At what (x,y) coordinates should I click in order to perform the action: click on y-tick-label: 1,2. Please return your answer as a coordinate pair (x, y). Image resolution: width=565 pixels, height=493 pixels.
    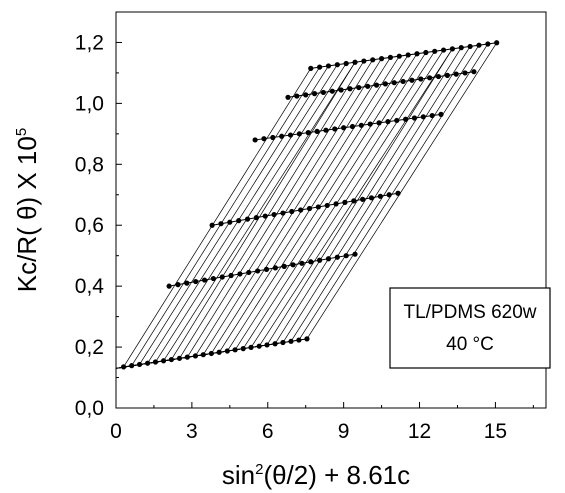
    Looking at the image, I should click on (89, 42).